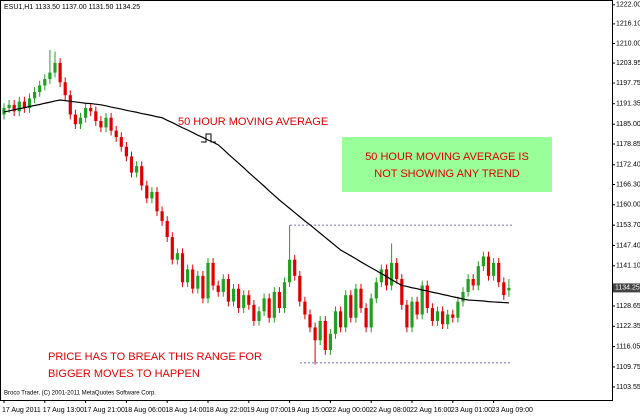  Describe the element at coordinates (628, 387) in the screenshot. I see `y-tick-label: 1103.55` at that location.